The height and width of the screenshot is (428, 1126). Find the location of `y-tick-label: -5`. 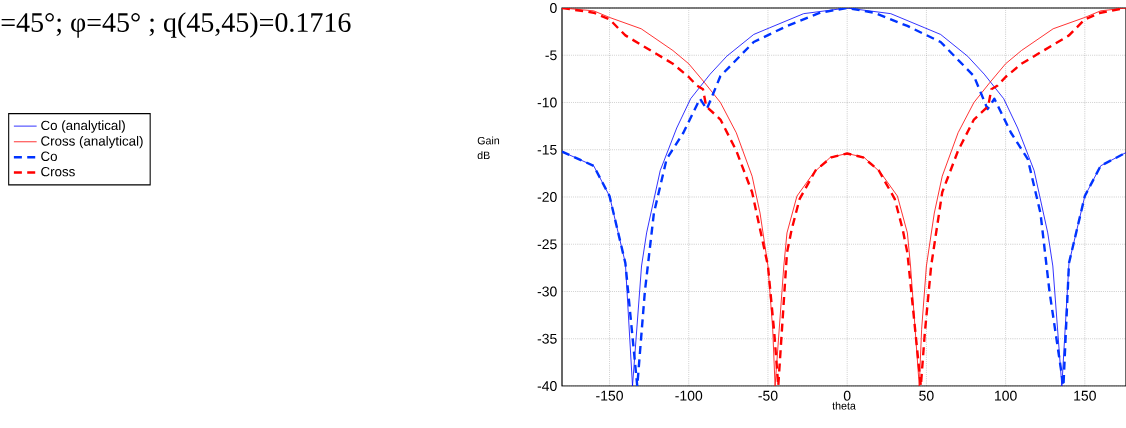

y-tick-label: -5 is located at coordinates (551, 55).